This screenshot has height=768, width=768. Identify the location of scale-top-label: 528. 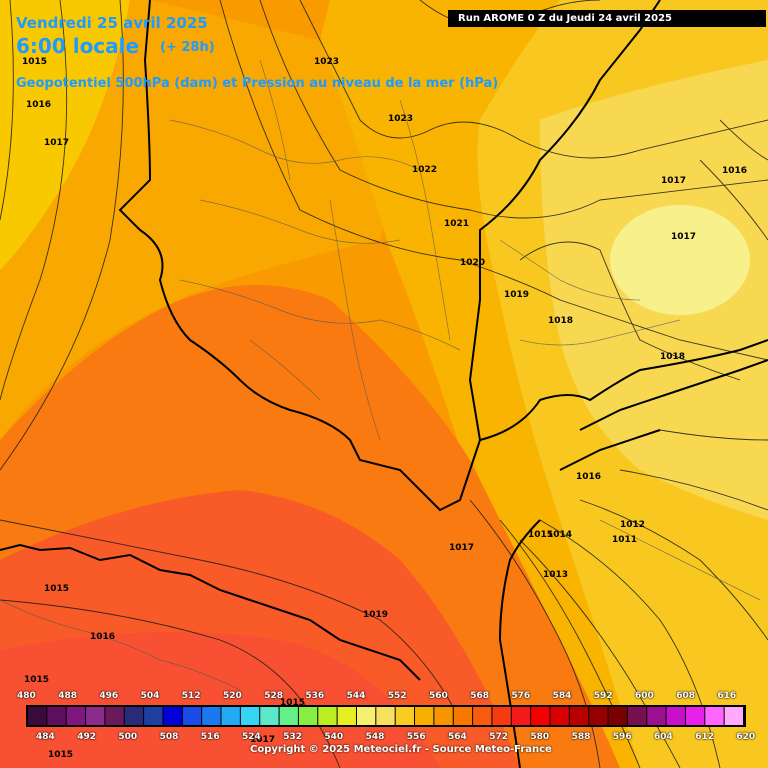
(273, 696).